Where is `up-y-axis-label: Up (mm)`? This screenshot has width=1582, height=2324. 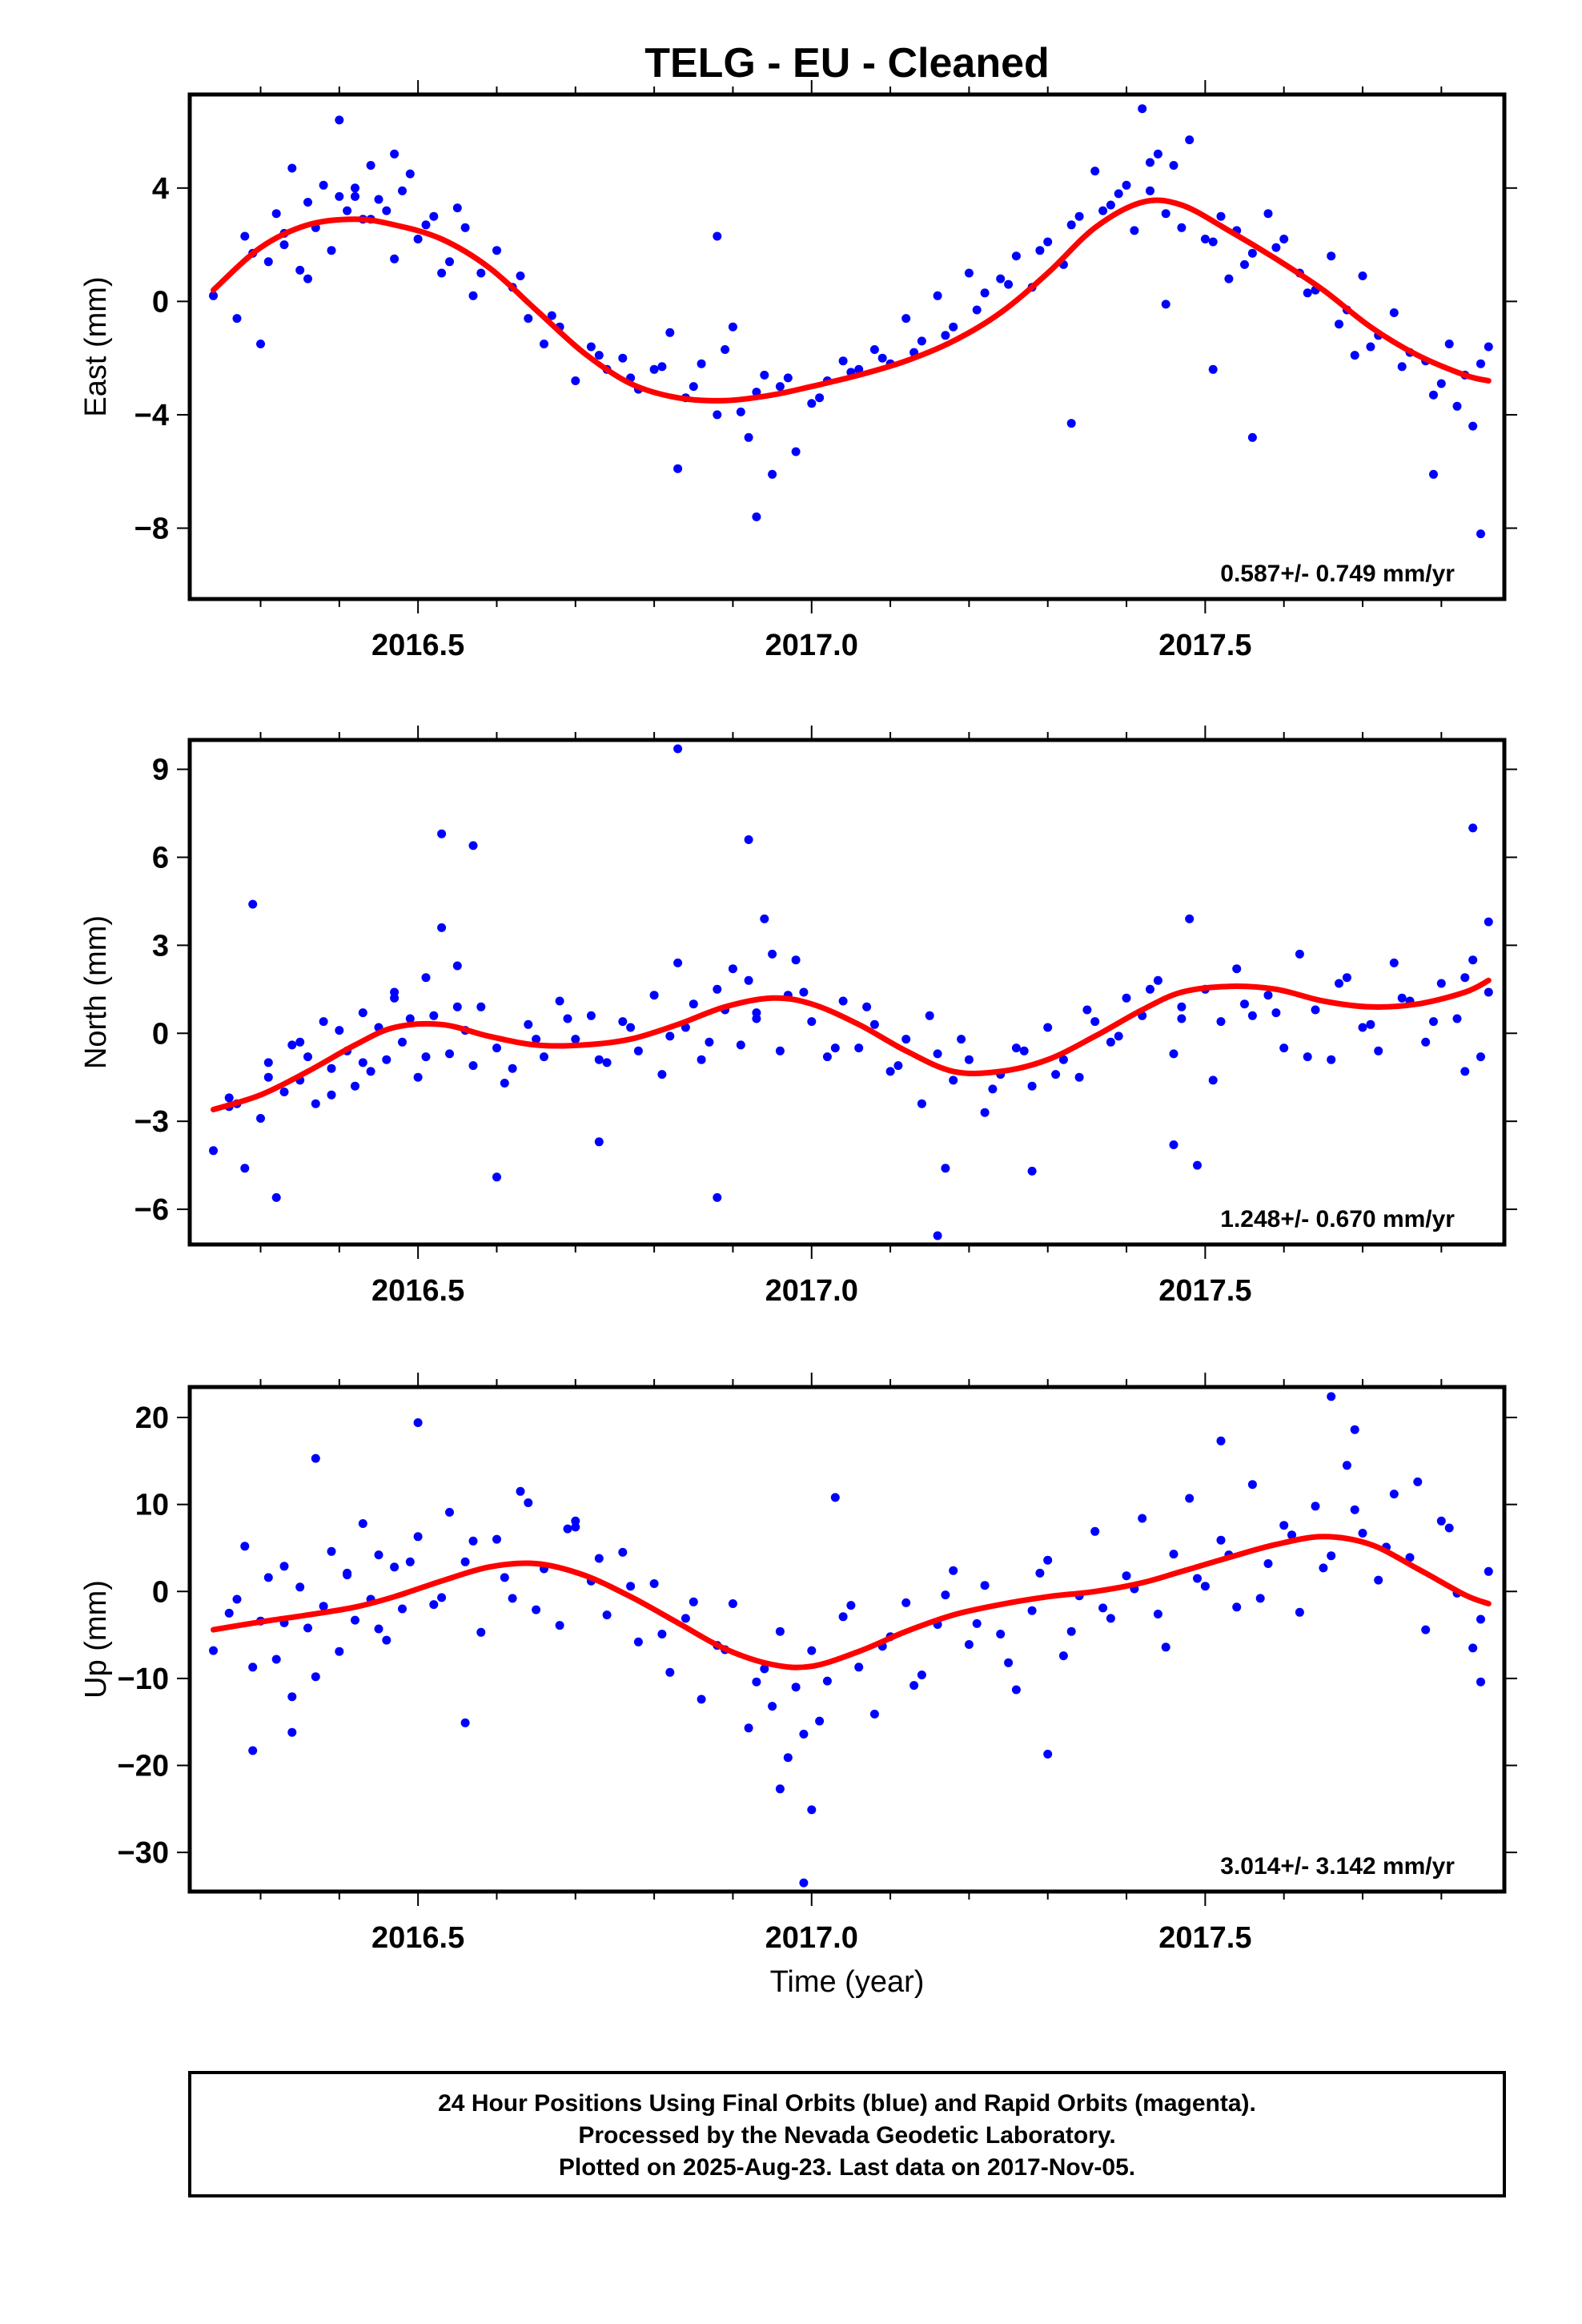 up-y-axis-label: Up (mm) is located at coordinates (96, 1639).